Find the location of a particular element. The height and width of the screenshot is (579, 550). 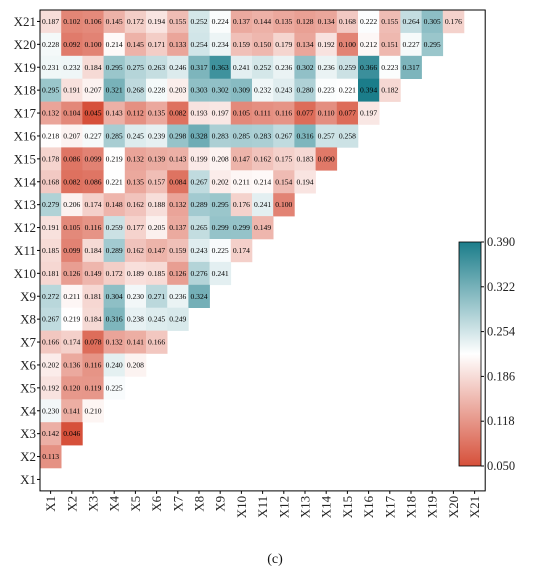

cell-value-label: 0.366 is located at coordinates (368, 67).